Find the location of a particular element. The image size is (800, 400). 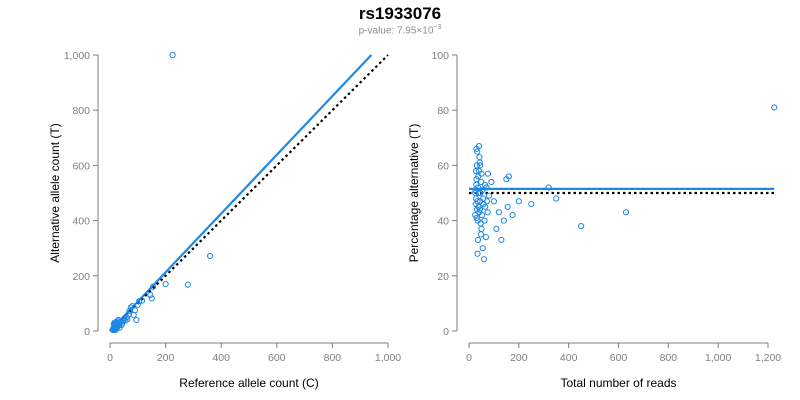

y-tick-label: 400 is located at coordinates (81, 222).